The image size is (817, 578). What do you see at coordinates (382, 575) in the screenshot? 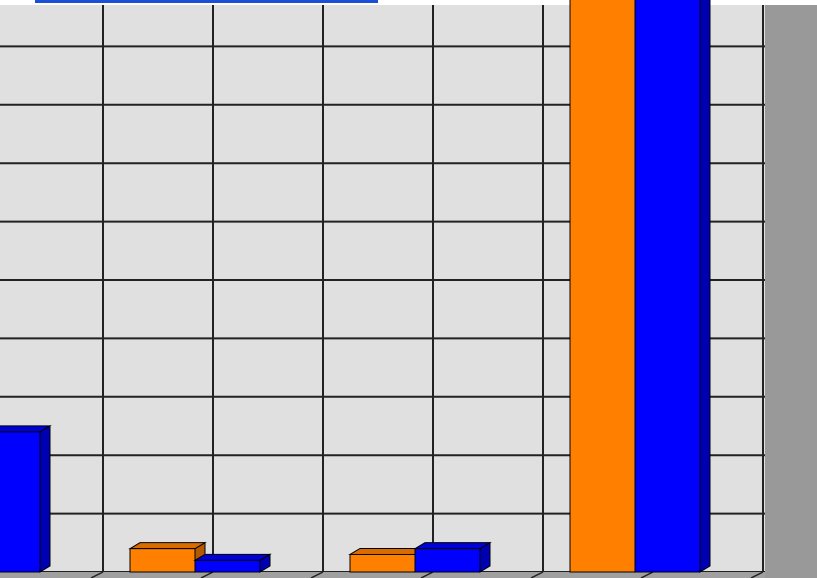
I see `floor` at bounding box center [382, 575].